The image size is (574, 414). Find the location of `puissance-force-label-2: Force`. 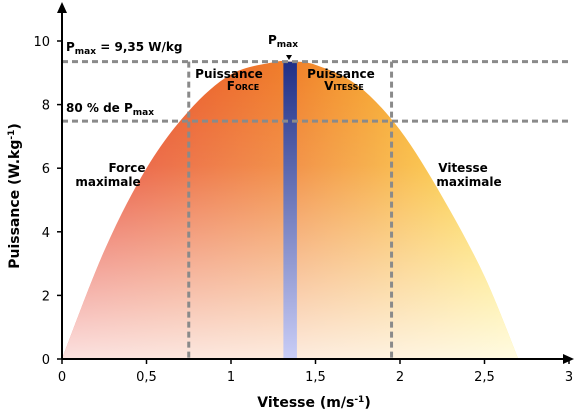

puissance-force-label-2: Force is located at coordinates (243, 86).